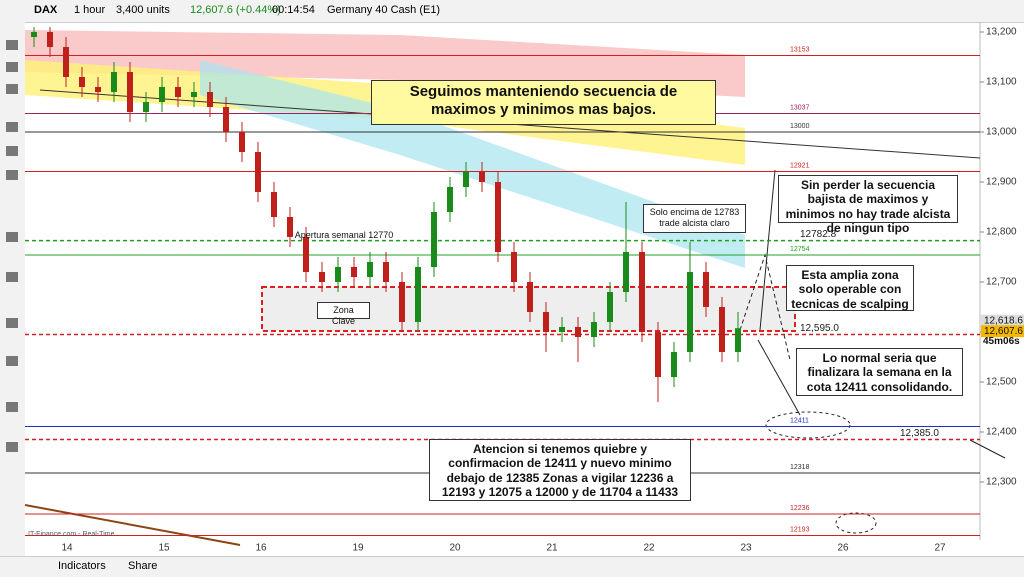  I want to click on x-tick-label: 22, so click(649, 548).